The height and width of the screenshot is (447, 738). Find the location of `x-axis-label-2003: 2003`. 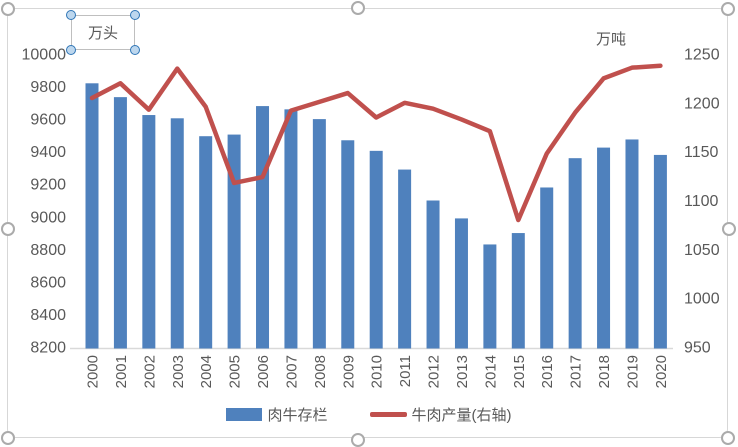

x-axis-label-2003: 2003 is located at coordinates (178, 371).